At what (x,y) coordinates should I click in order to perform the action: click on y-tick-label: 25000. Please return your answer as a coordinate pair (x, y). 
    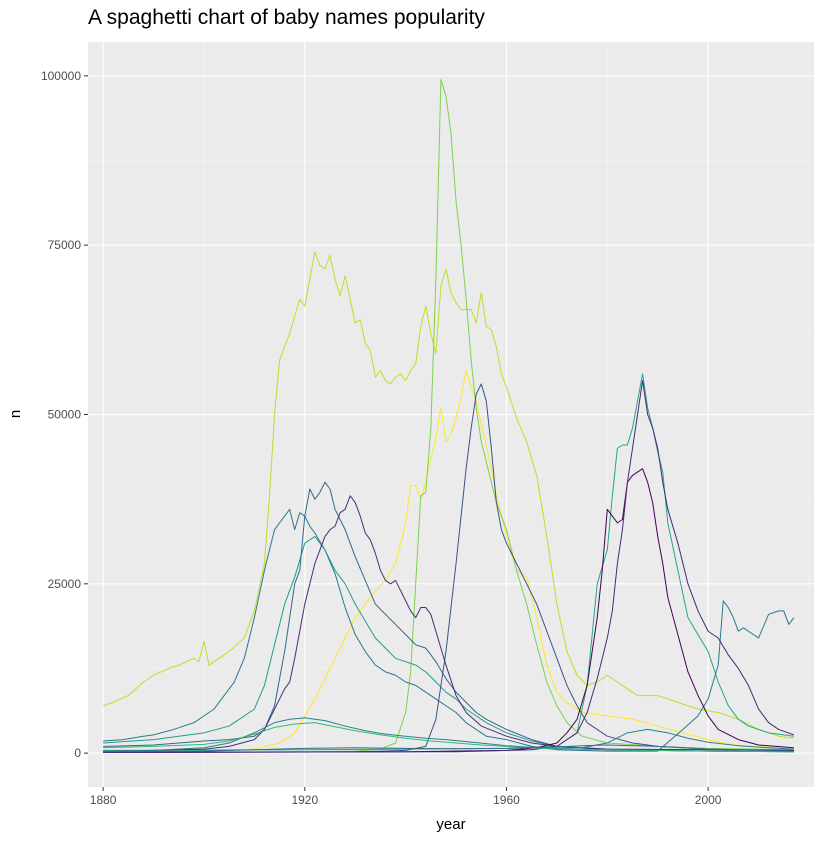
    Looking at the image, I should click on (65, 584).